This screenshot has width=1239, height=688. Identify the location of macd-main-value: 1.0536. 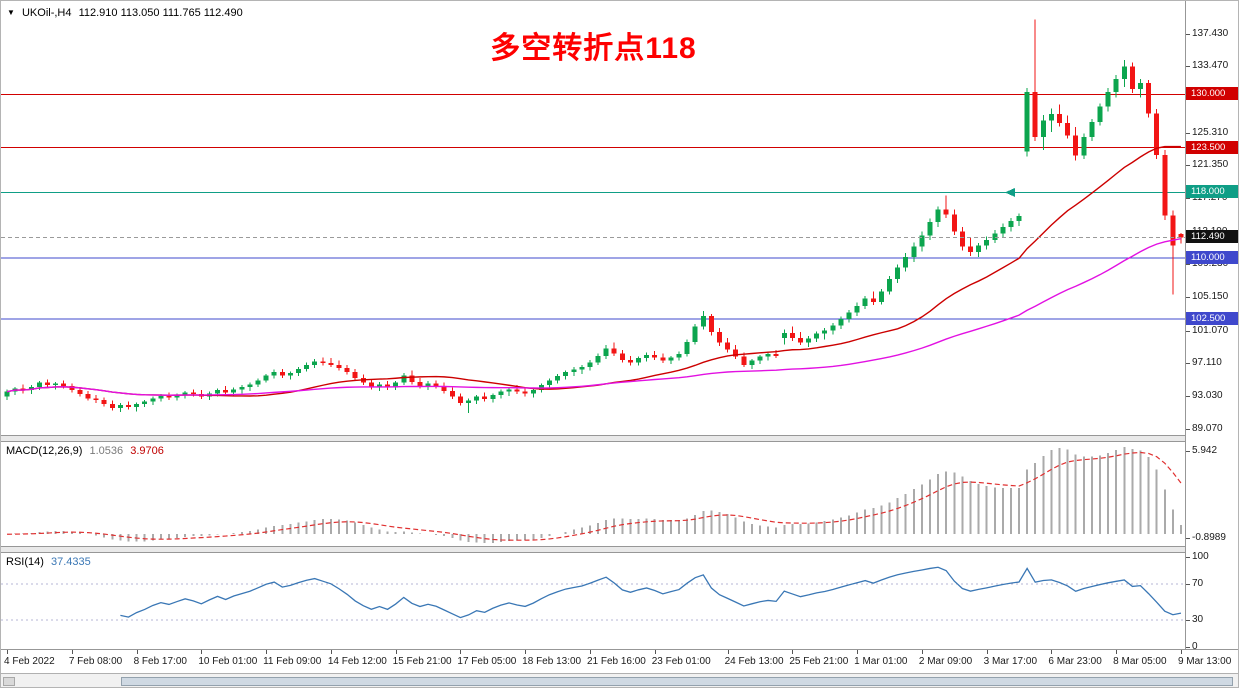
(106, 451).